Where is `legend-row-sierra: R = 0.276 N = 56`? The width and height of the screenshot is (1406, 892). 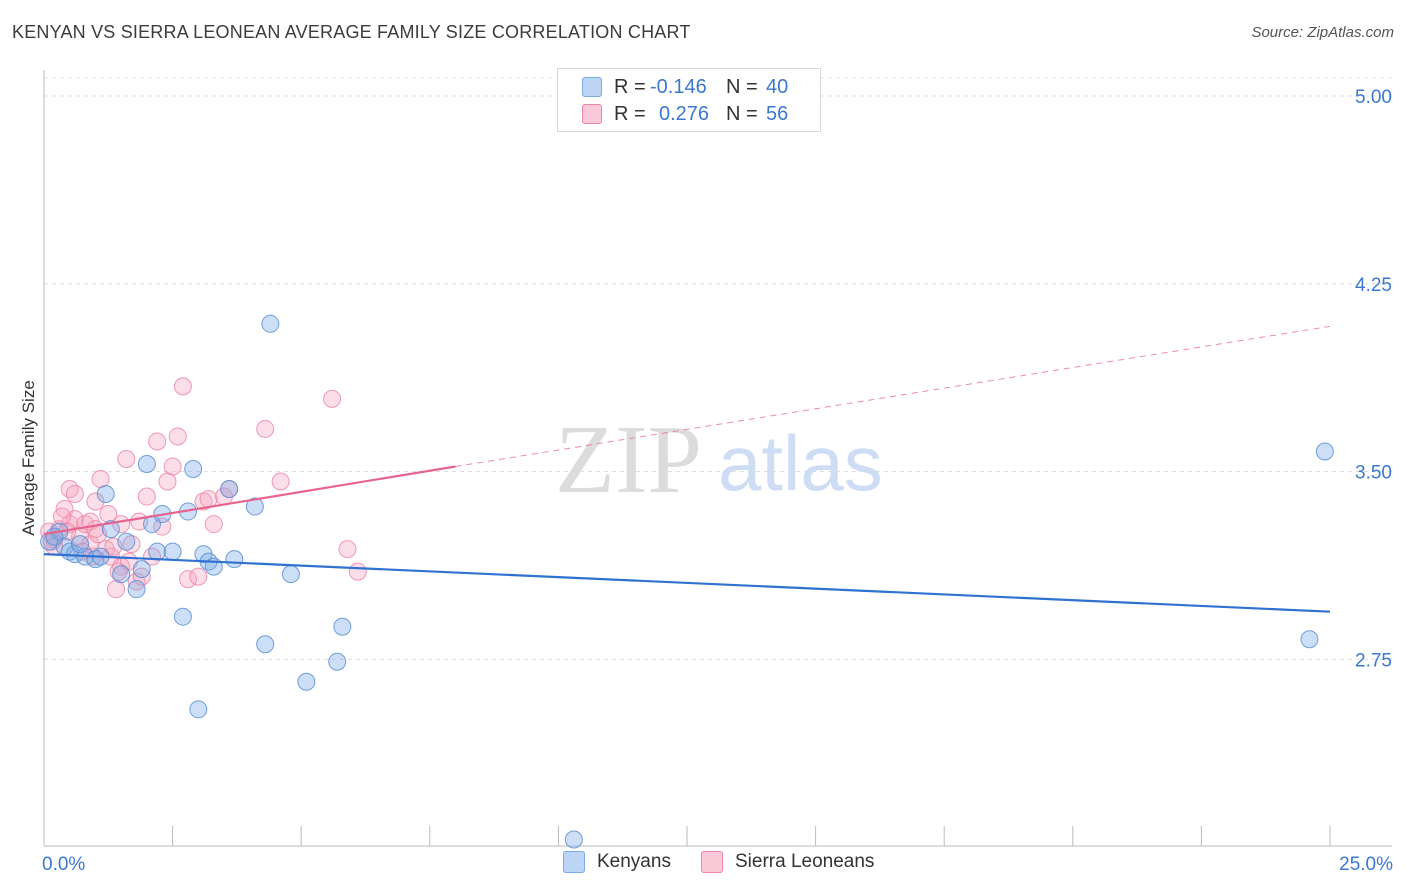
legend-row-sierra: R = 0.276 N = 56 is located at coordinates (685, 114).